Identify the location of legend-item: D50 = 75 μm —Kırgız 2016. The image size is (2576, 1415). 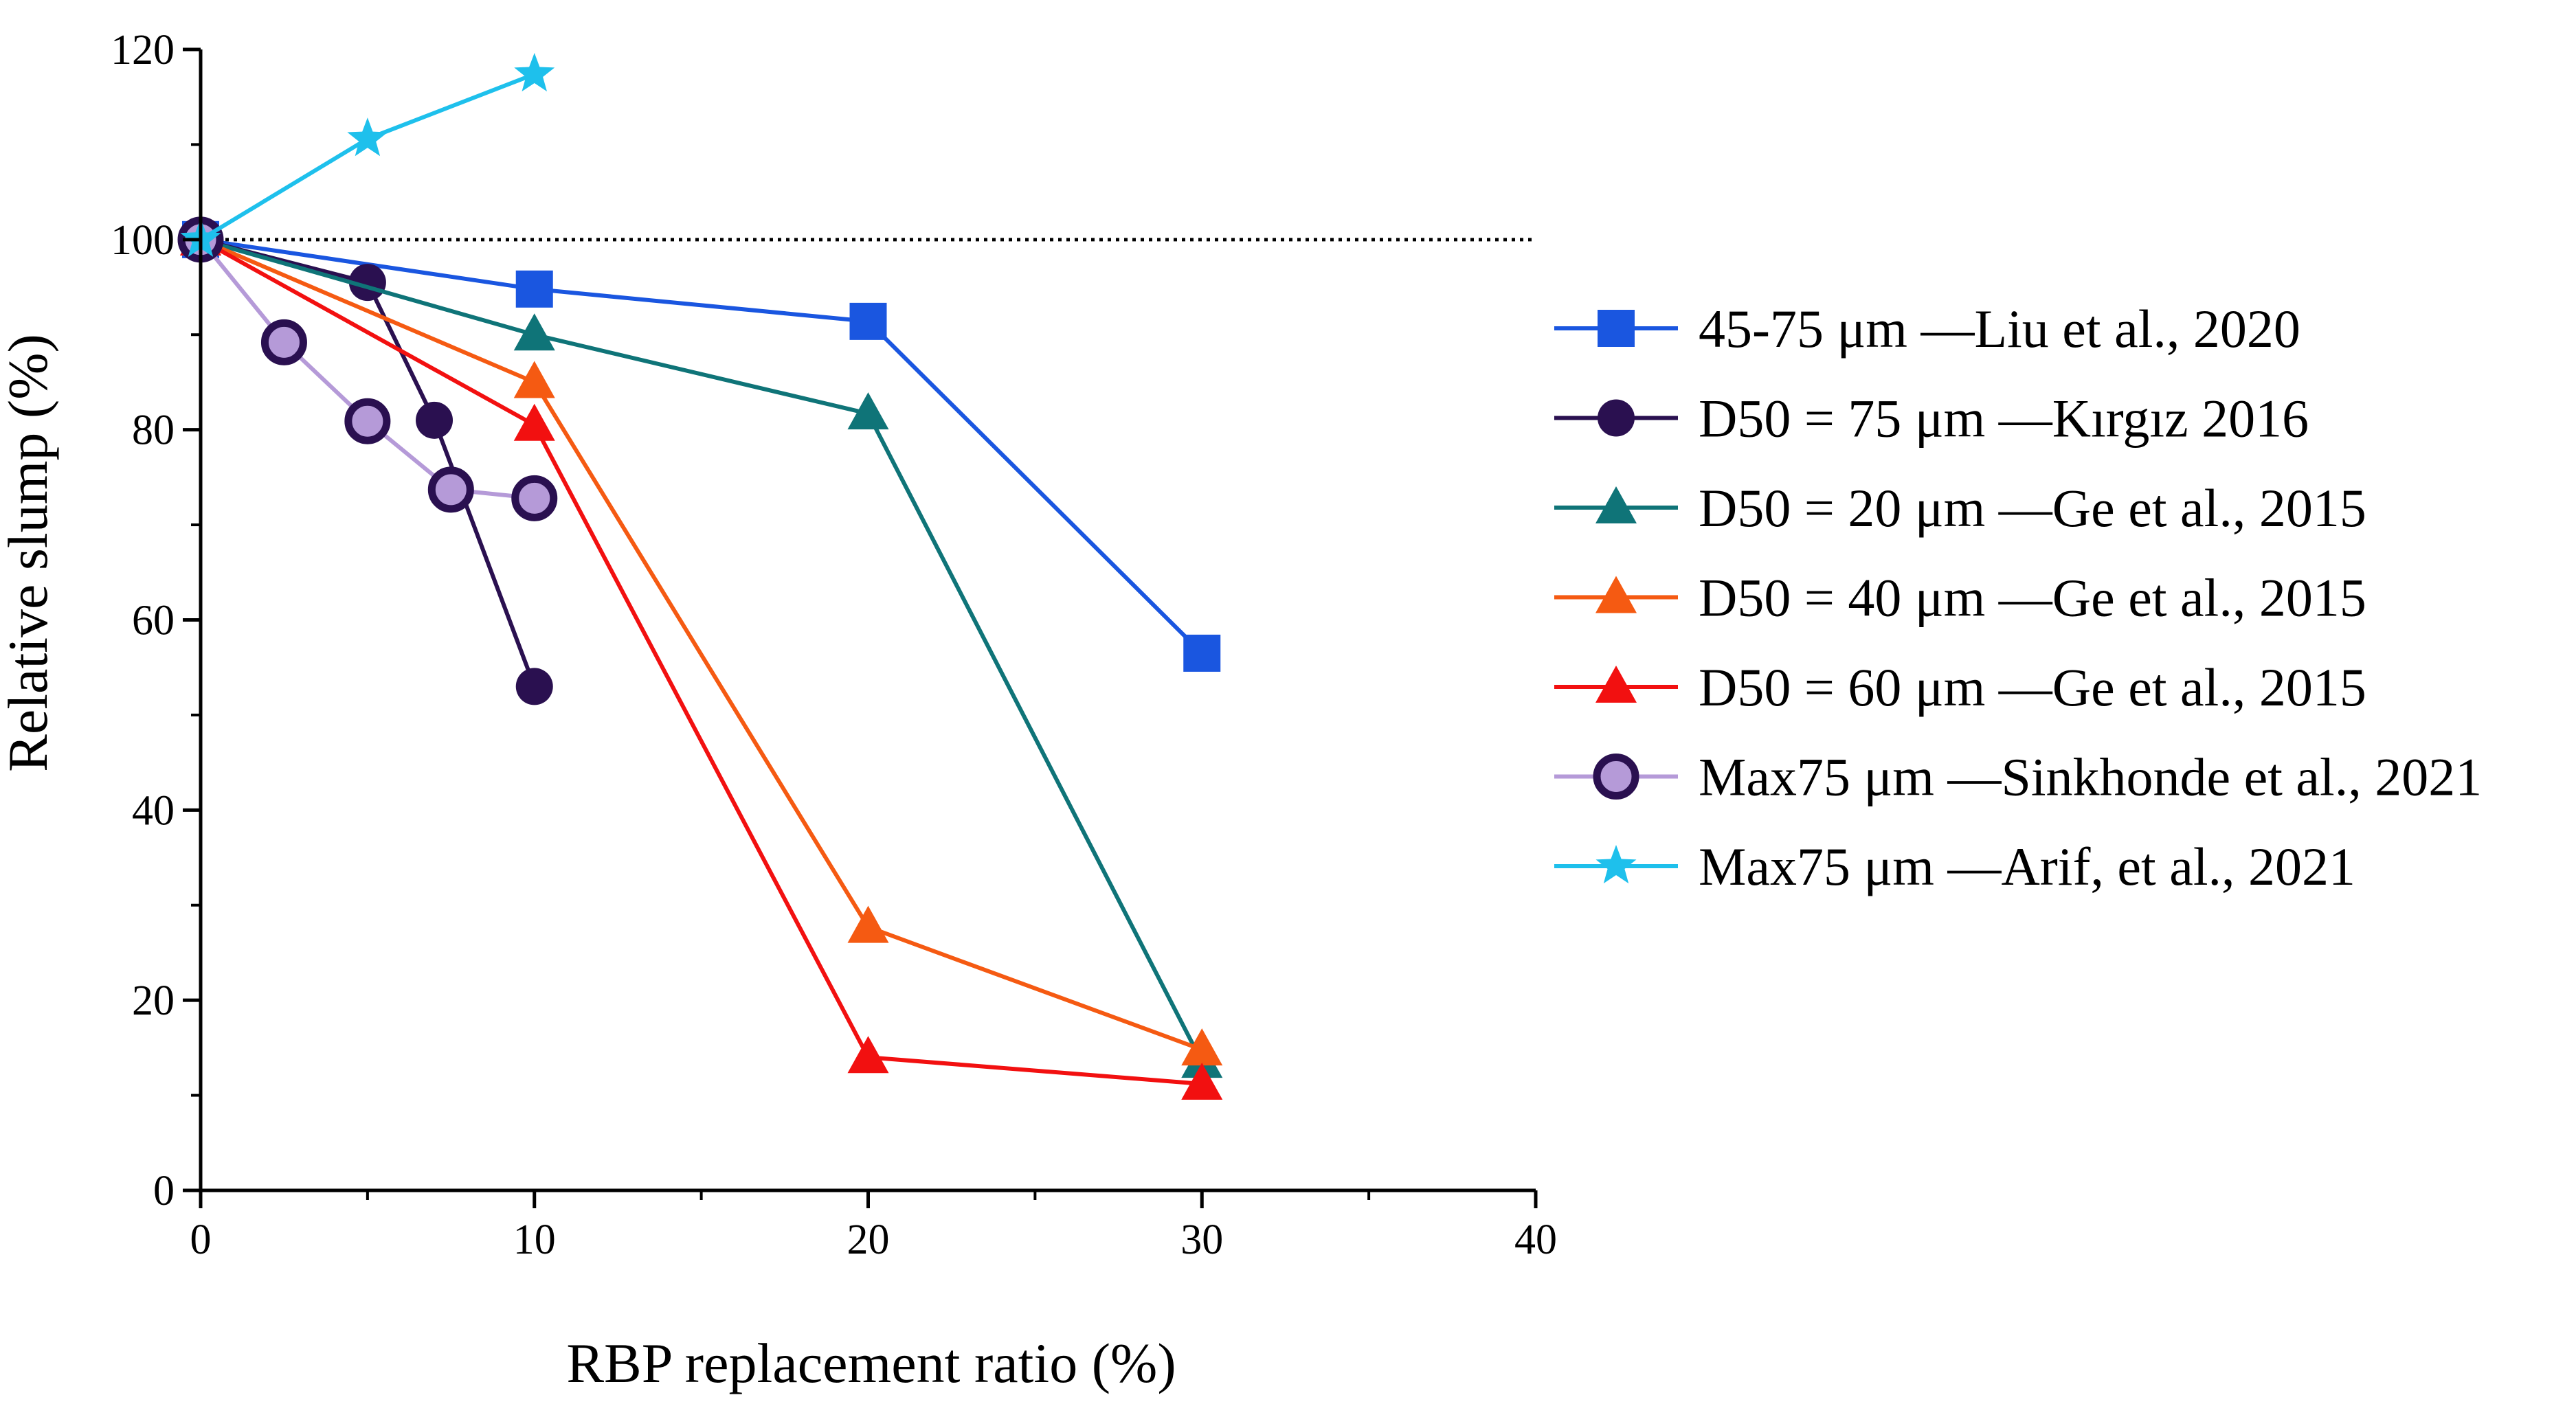
(1931, 419).